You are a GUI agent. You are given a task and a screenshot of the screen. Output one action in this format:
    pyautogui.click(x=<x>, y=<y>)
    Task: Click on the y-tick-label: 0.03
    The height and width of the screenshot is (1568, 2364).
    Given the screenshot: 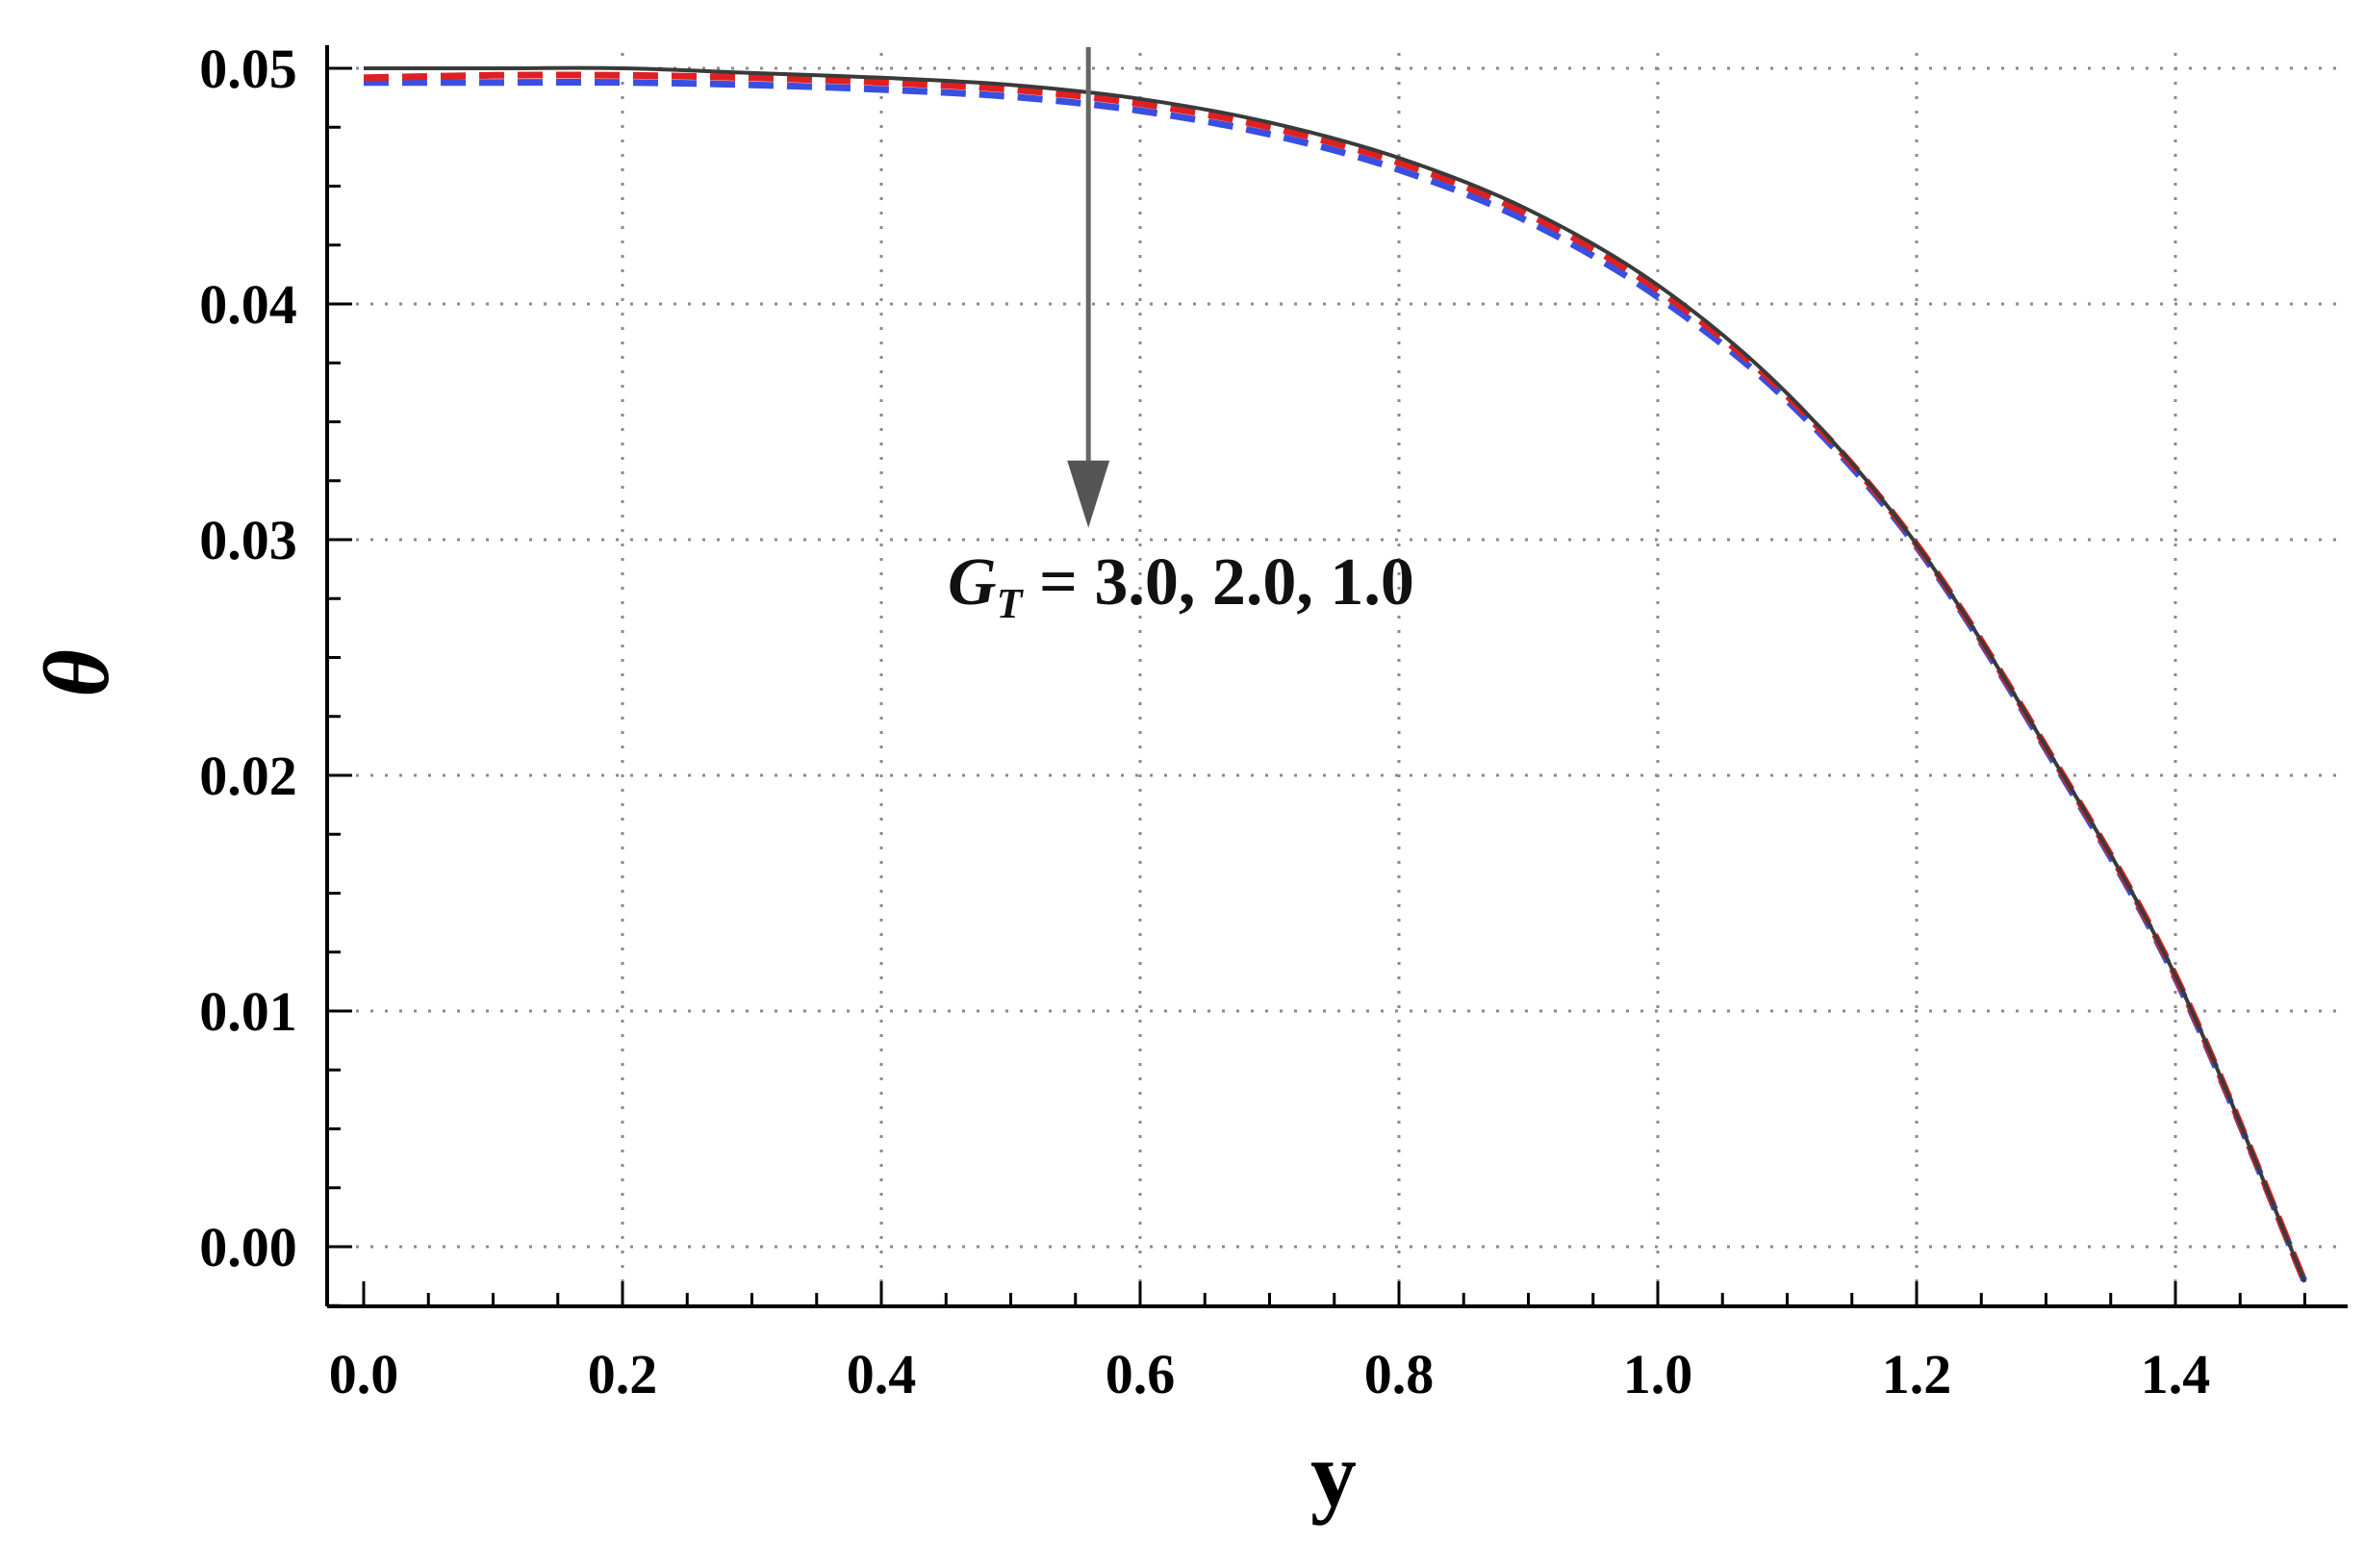 What is the action you would take?
    pyautogui.click(x=248, y=540)
    